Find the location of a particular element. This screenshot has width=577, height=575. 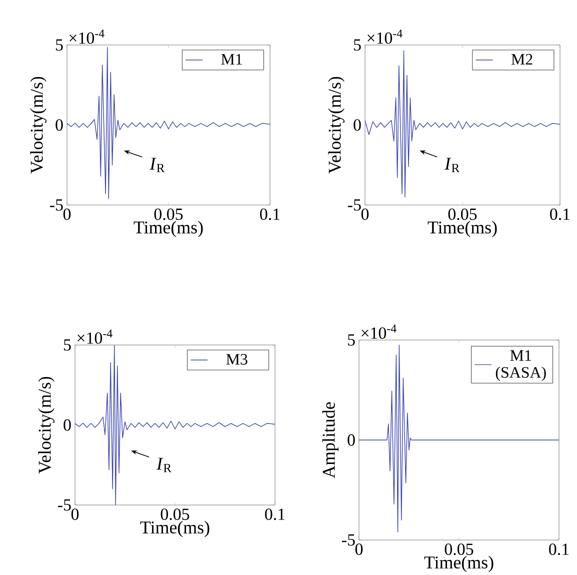

y-axis-title: Amplitude is located at coordinates (330, 440).